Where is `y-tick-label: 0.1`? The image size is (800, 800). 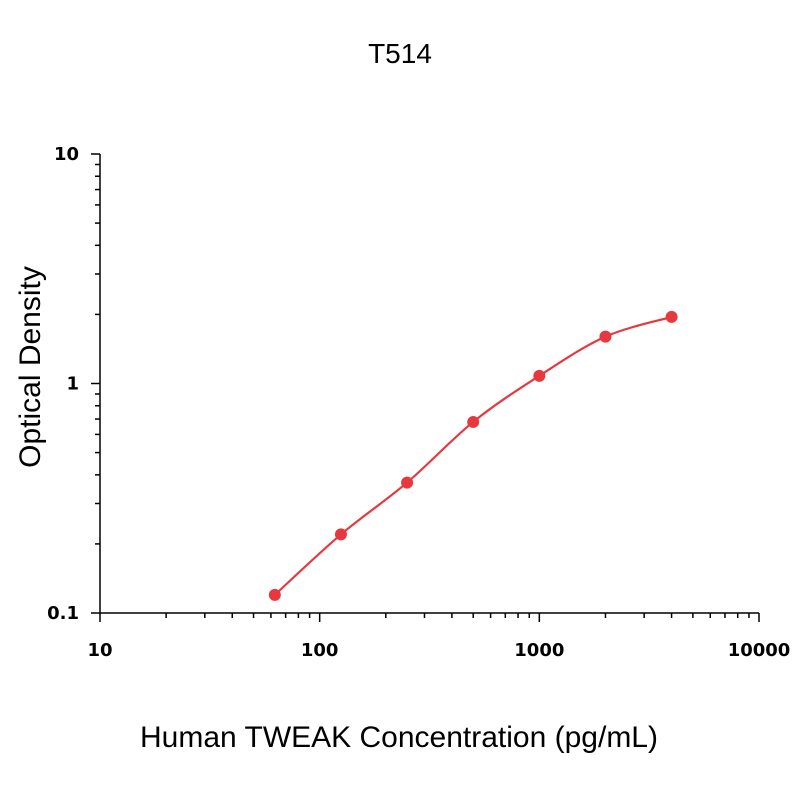
y-tick-label: 0.1 is located at coordinates (63, 613).